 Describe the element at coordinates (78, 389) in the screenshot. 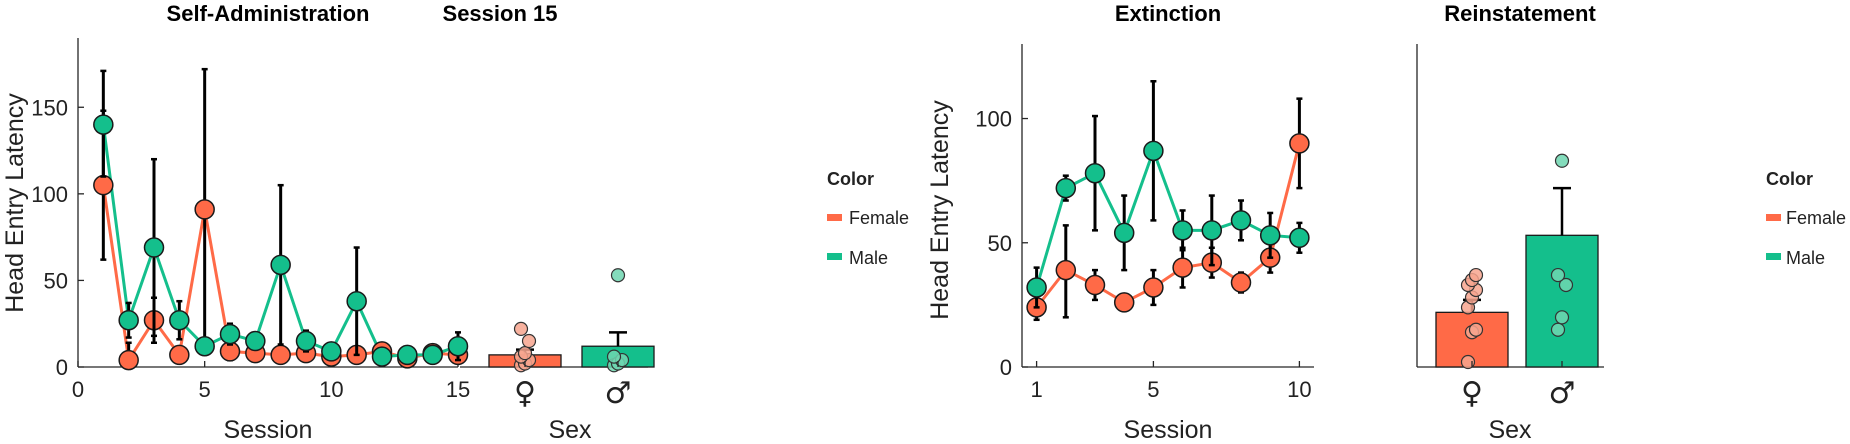

I see `x-tick-label: 0` at that location.